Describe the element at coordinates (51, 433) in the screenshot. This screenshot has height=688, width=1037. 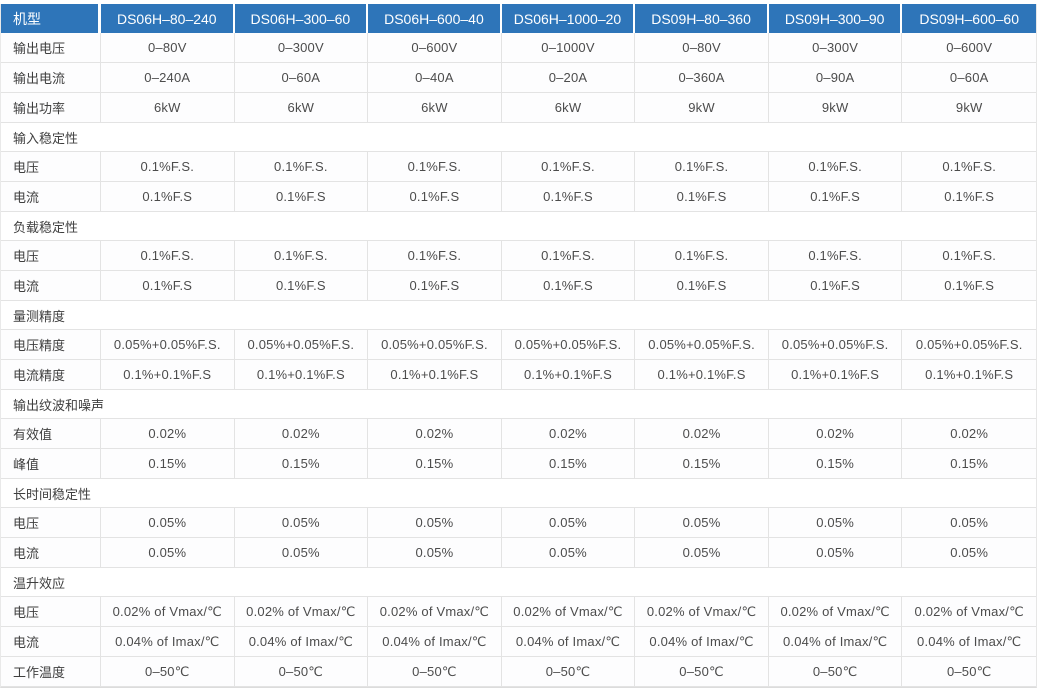
I see `row-label: 有效值` at that location.